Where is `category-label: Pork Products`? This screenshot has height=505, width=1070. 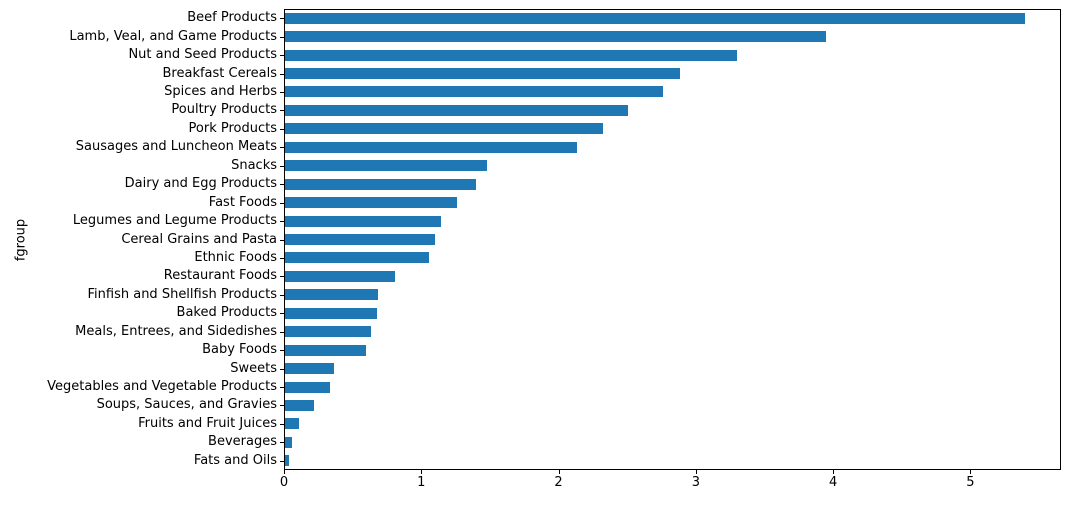
category-label: Pork Products is located at coordinates (232, 128).